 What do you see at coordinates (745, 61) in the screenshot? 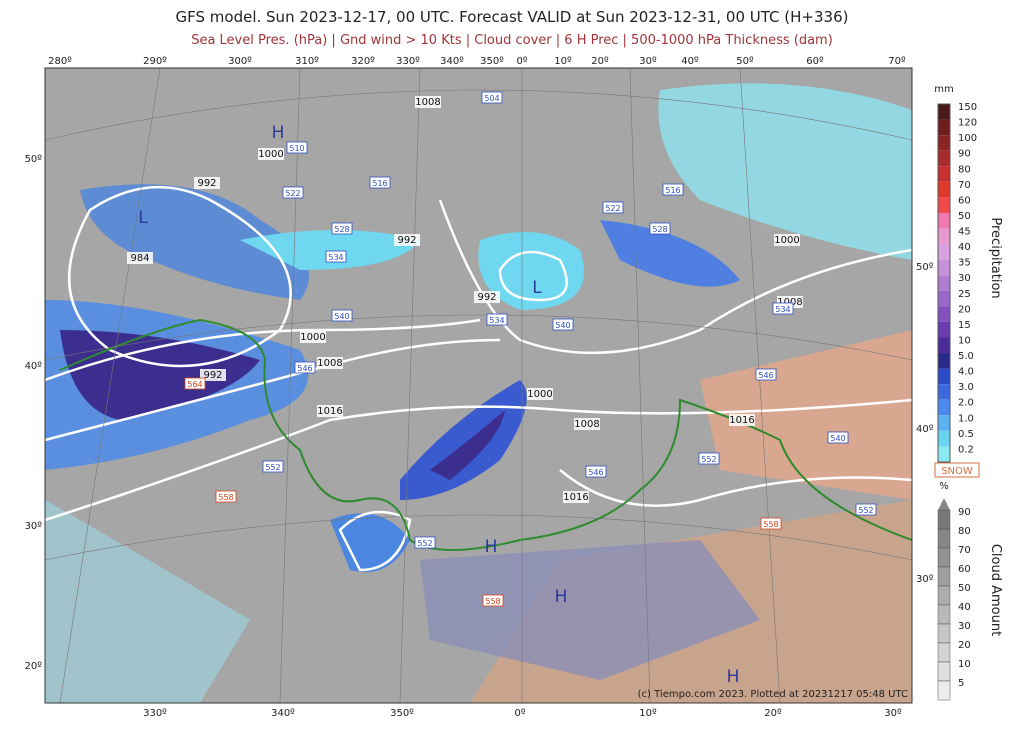
I see `lon-label: 50º` at bounding box center [745, 61].